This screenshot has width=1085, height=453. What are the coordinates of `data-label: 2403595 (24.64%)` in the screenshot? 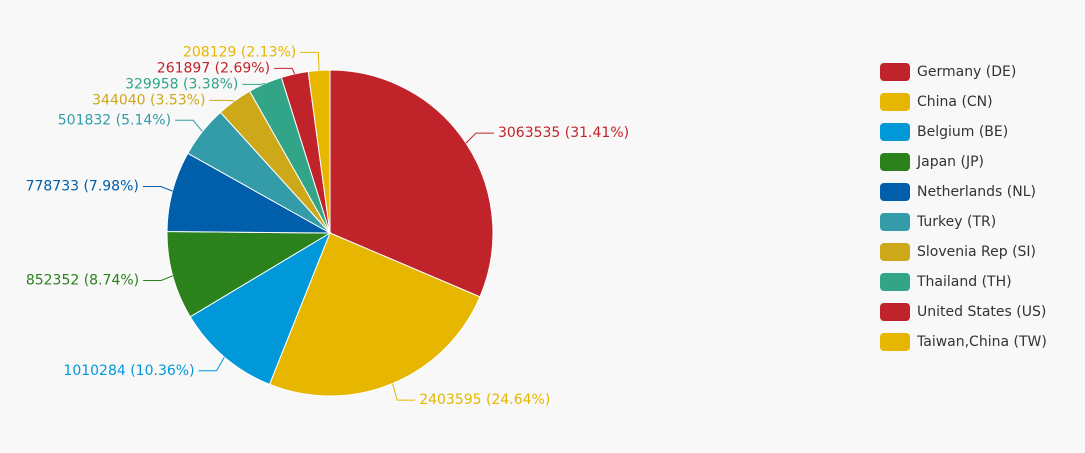 It's located at (484, 400).